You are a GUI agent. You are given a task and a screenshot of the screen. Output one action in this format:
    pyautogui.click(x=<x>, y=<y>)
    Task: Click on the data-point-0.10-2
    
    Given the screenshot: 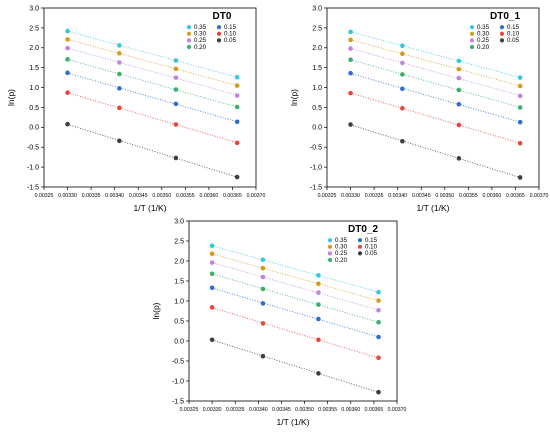 What is the action you would take?
    pyautogui.click(x=176, y=124)
    